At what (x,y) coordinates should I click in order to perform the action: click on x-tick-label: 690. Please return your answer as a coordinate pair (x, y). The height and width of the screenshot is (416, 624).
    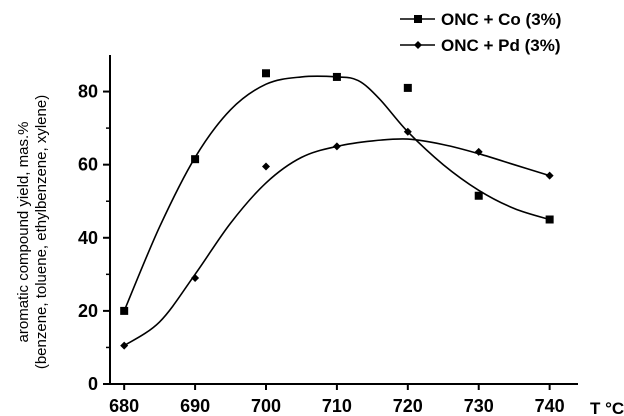
    Looking at the image, I should click on (195, 406).